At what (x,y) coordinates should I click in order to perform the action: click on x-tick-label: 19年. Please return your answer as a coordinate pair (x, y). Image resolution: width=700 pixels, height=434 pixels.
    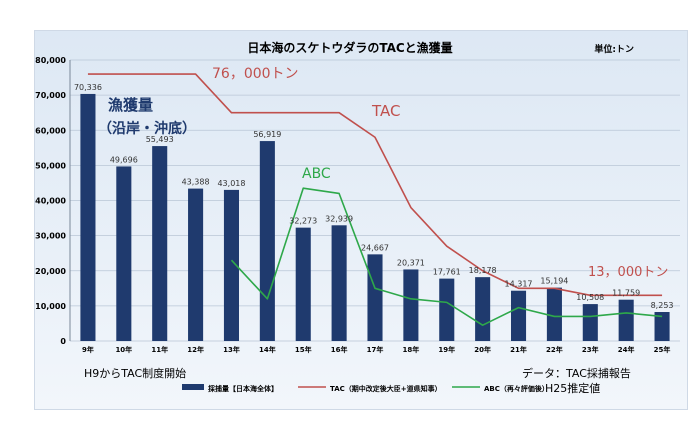
    Looking at the image, I should click on (446, 349).